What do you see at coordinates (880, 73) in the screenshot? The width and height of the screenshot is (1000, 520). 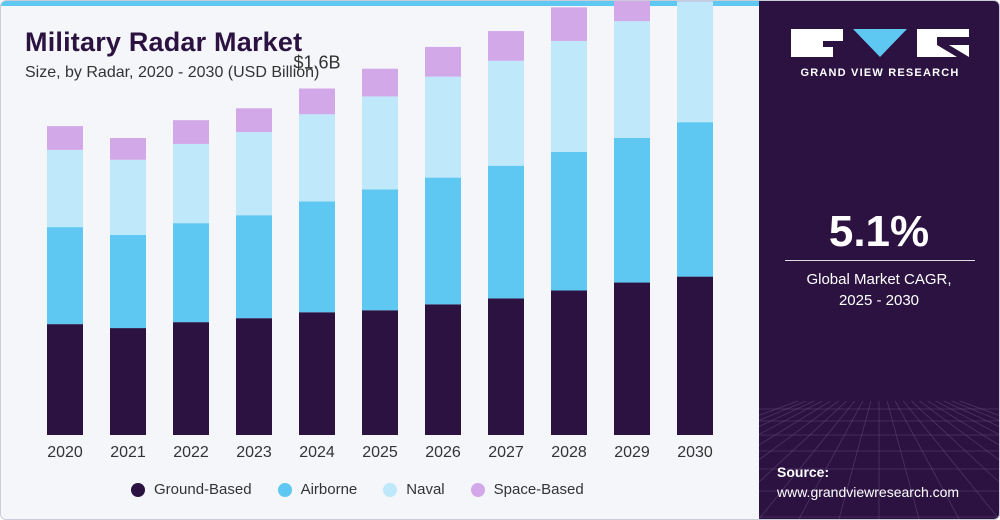 I see `brand-name: GRAND VIEW RESEARCH` at bounding box center [880, 73].